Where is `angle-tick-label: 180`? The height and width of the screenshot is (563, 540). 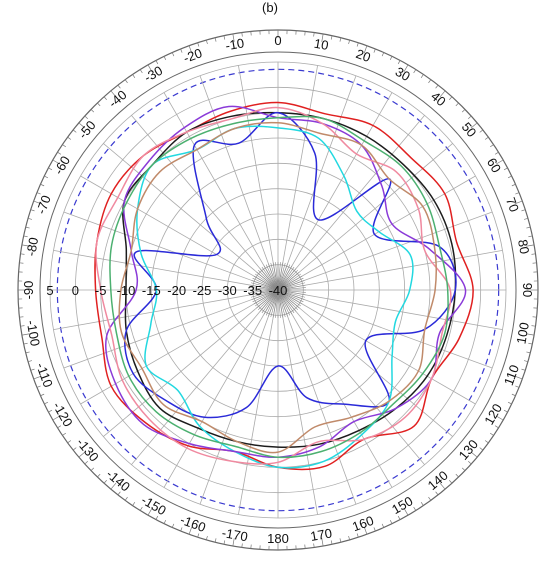 angle-tick-label: 180 is located at coordinates (278, 538).